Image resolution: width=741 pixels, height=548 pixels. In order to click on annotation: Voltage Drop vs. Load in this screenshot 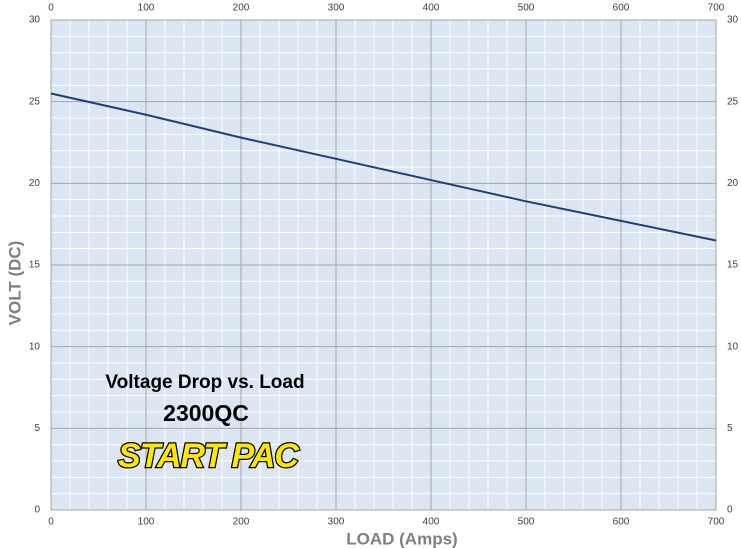, I will do `click(204, 382)`.